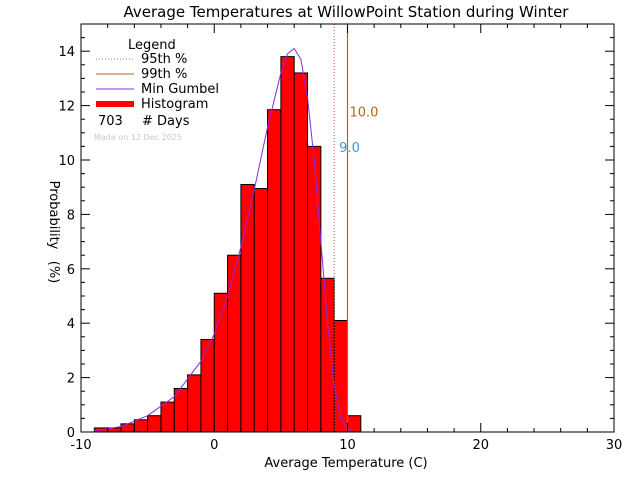 Image resolution: width=640 pixels, height=480 pixels. Describe the element at coordinates (66, 52) in the screenshot. I see `y-tick-label: 14` at that location.